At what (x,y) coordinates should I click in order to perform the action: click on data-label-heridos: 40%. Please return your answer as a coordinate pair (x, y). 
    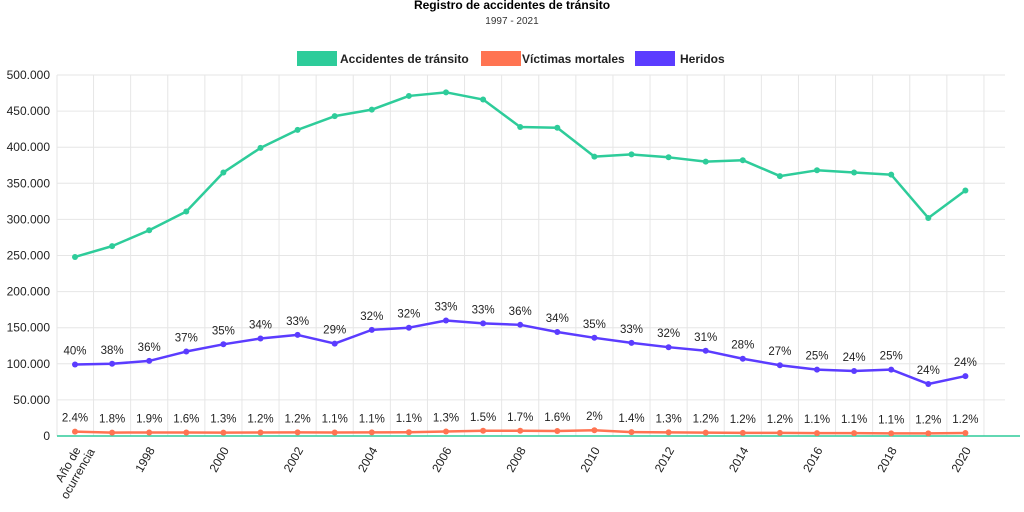
    Looking at the image, I should click on (74, 352).